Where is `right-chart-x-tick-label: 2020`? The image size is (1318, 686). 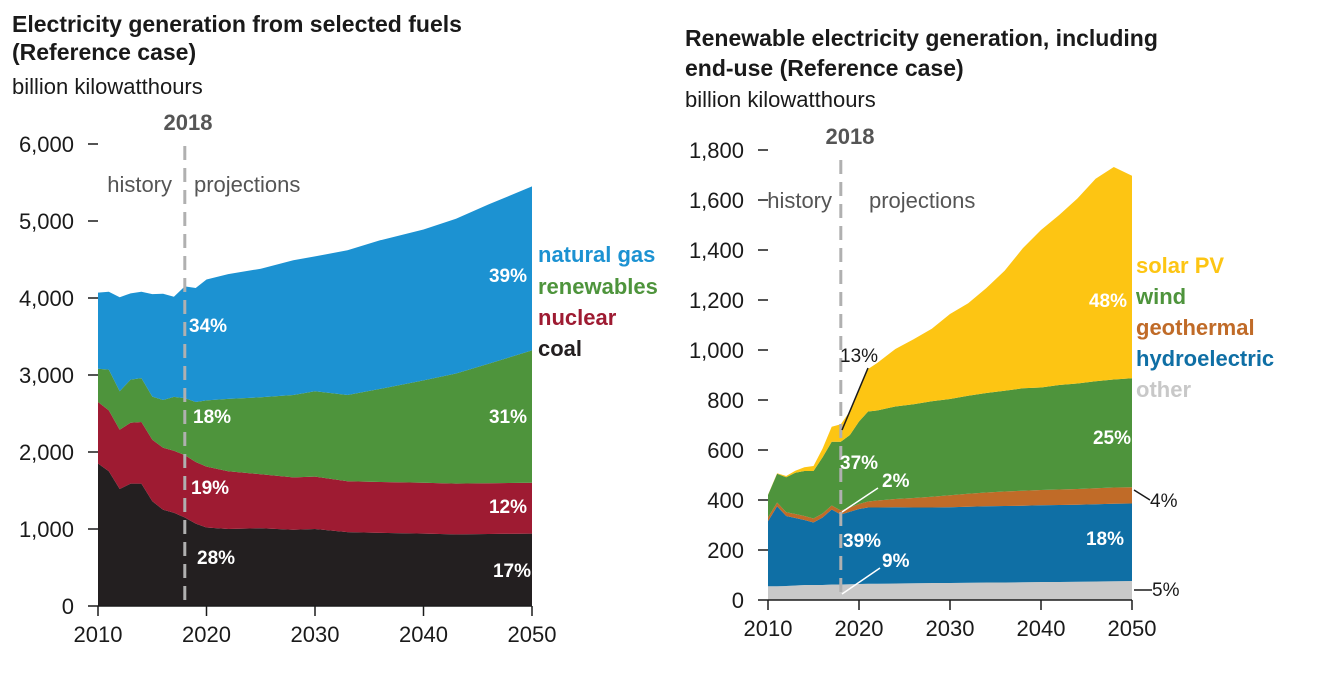 right-chart-x-tick-label: 2020 is located at coordinates (859, 628).